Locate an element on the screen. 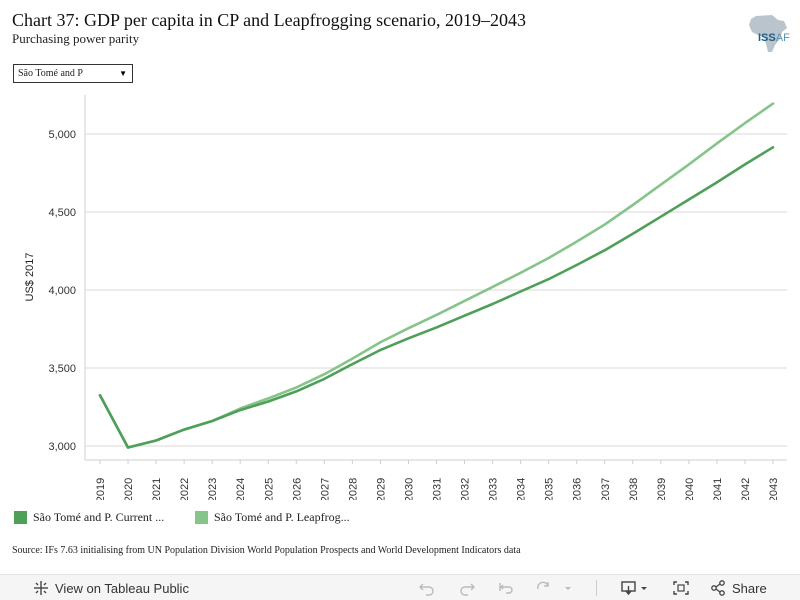 This screenshot has height=600, width=800. x-tick-label: 2025 is located at coordinates (269, 489).